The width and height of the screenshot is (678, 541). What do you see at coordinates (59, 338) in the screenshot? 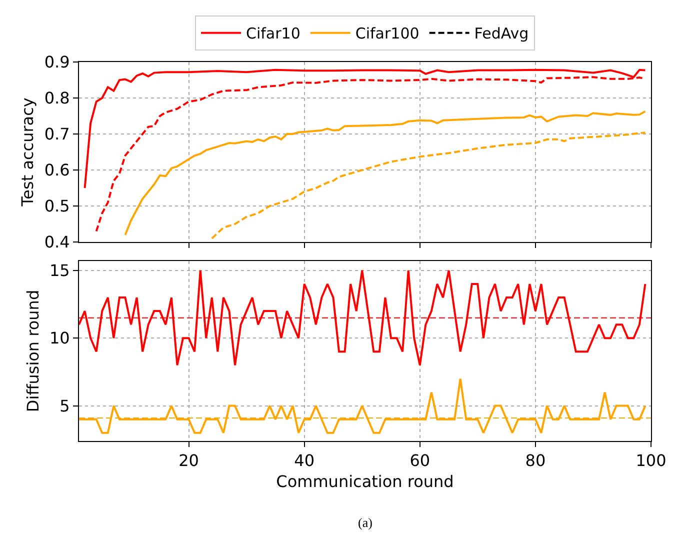
I see `y-tick-label: 10` at bounding box center [59, 338].